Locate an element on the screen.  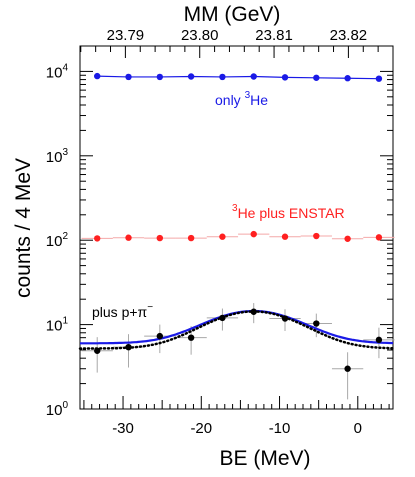
series-line is located at coordinates (238, 77).